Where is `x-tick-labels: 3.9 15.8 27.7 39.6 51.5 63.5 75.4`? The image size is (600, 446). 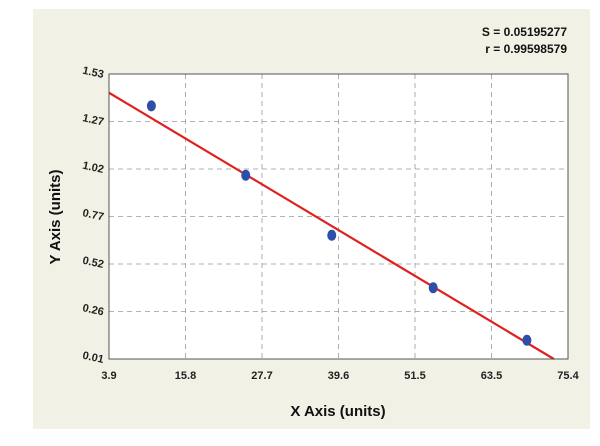
x-tick-labels: 3.9 15.8 27.7 39.6 51.5 63.5 75.4 is located at coordinates (340, 376).